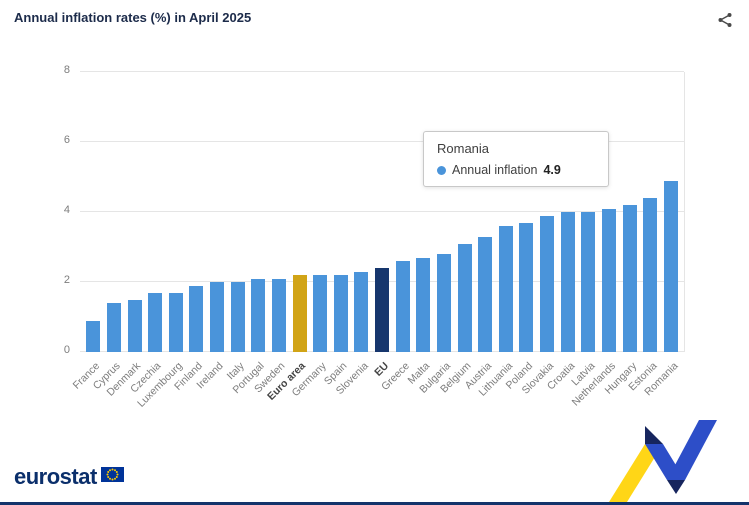  What do you see at coordinates (463, 148) in the screenshot?
I see `tooltip-country-name: Romania` at bounding box center [463, 148].